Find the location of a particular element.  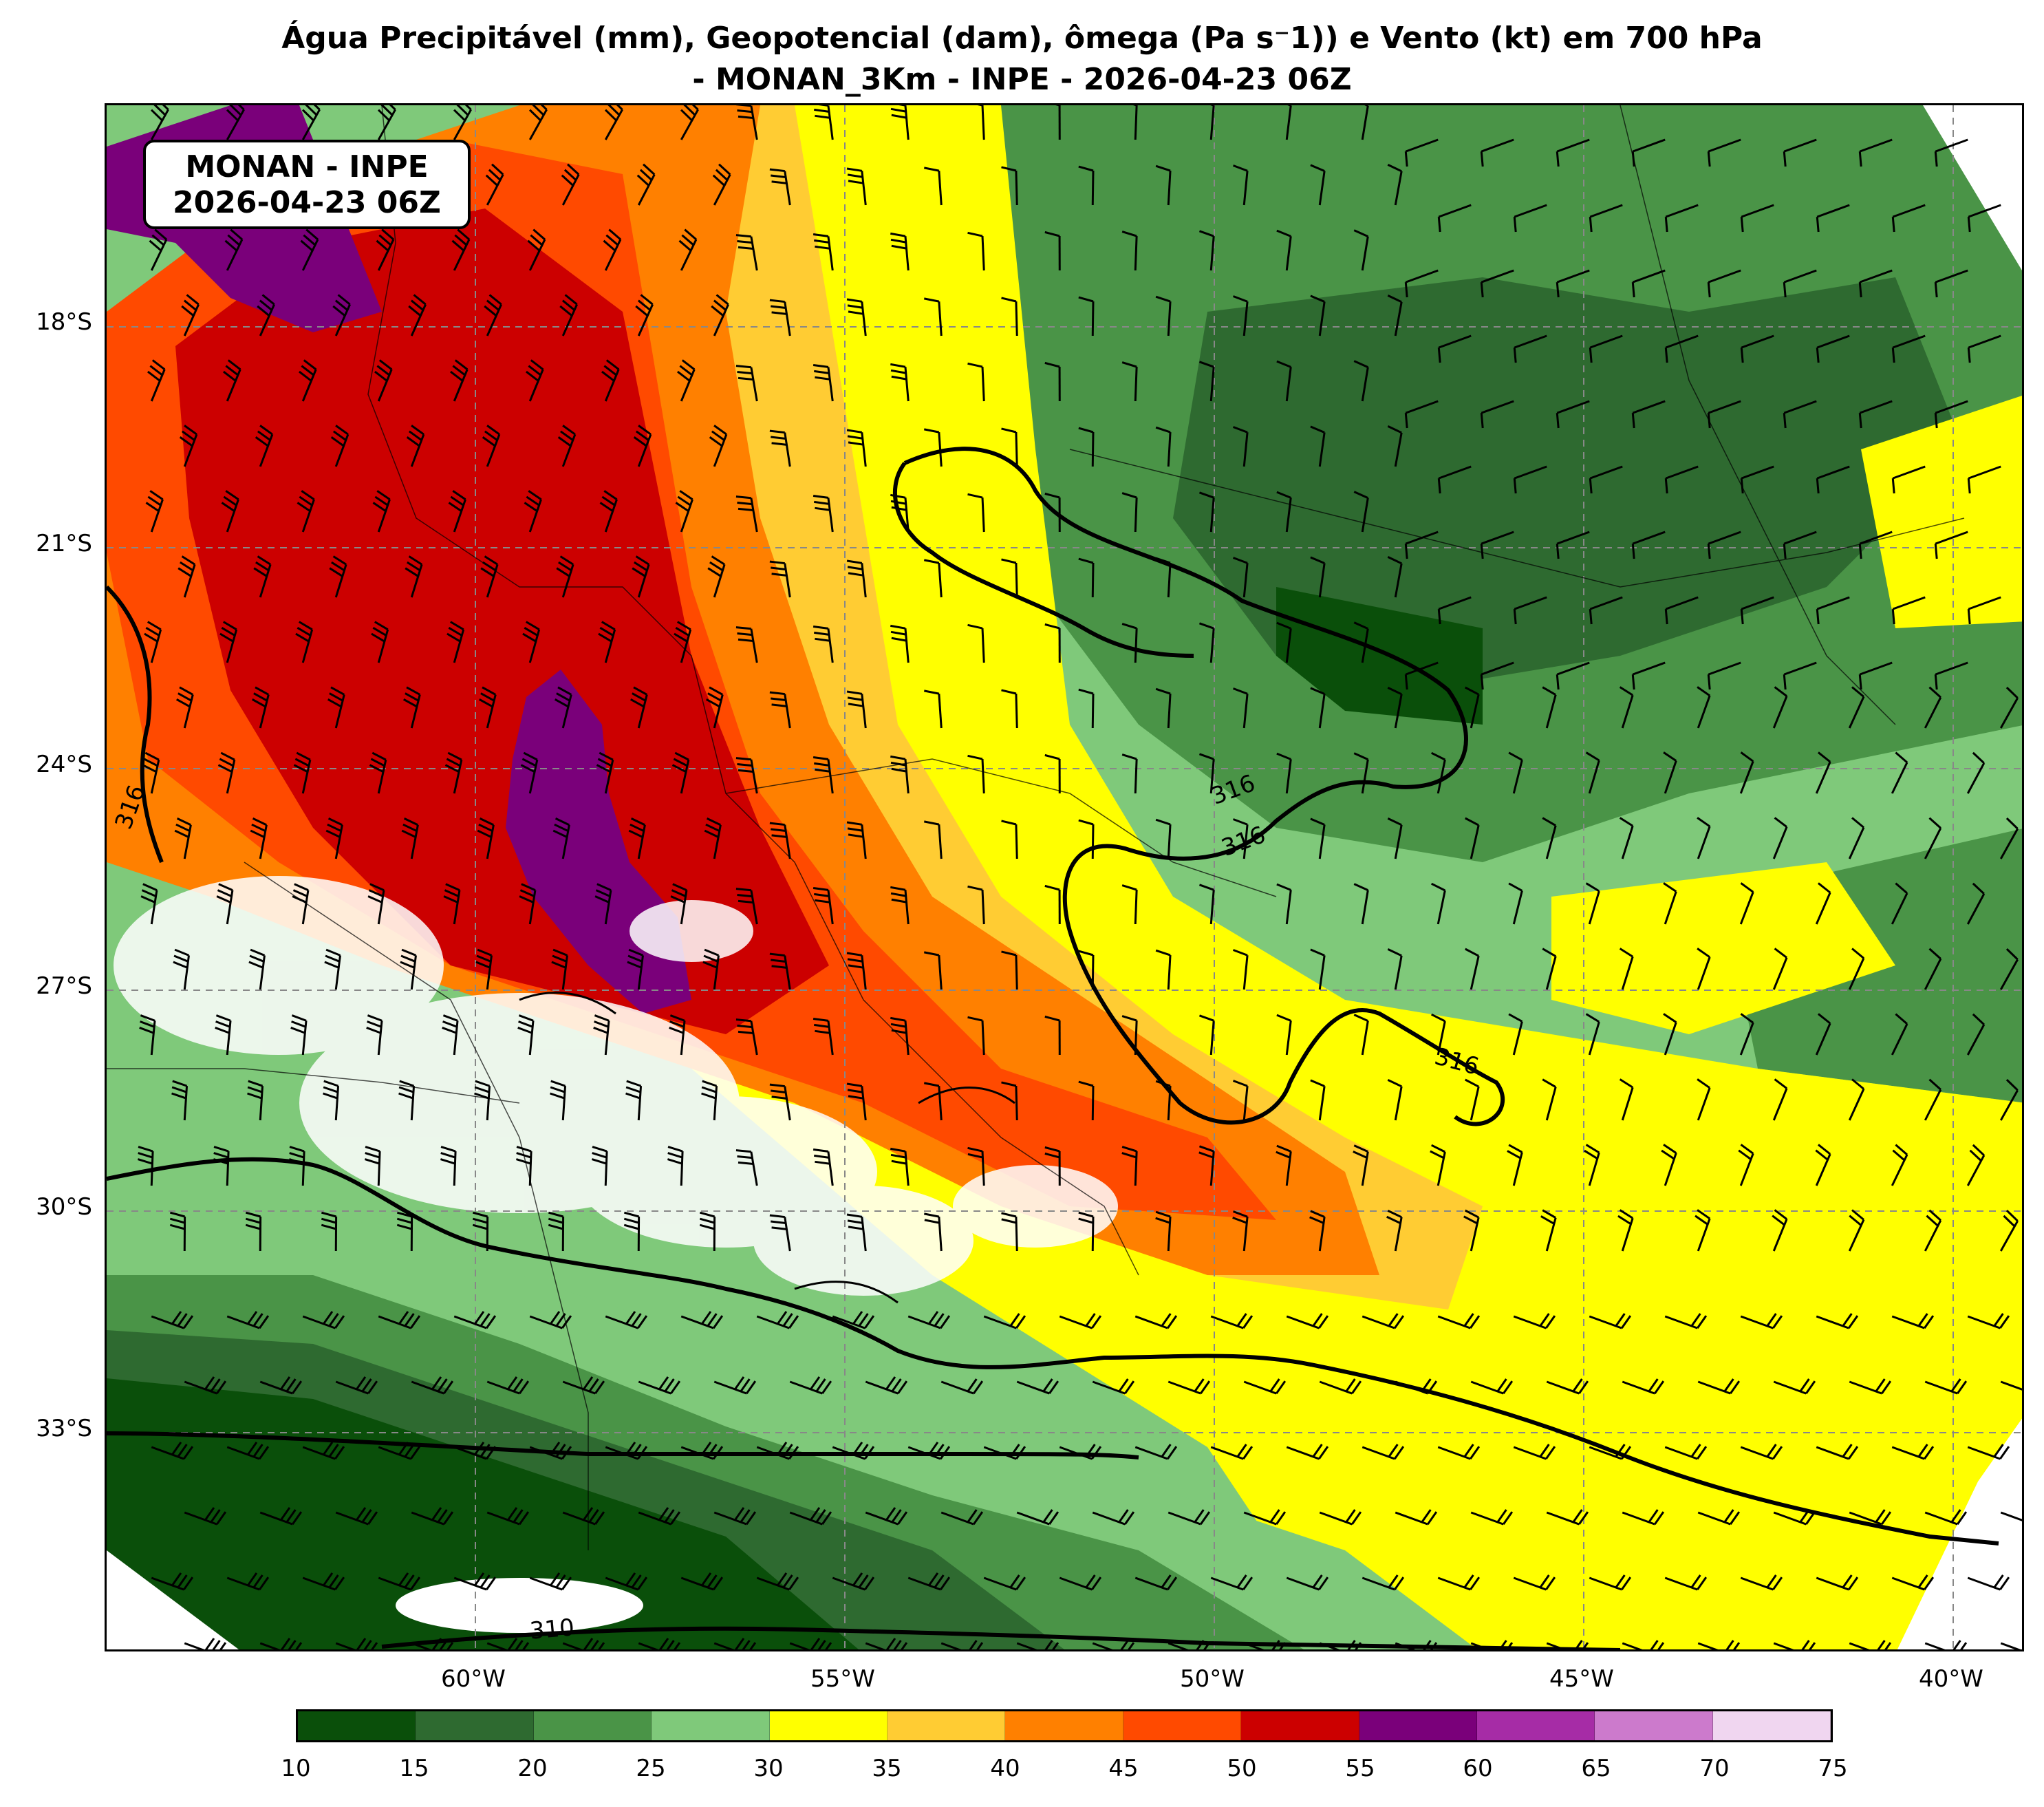

colorbar-tick: 55 is located at coordinates (1360, 1768).